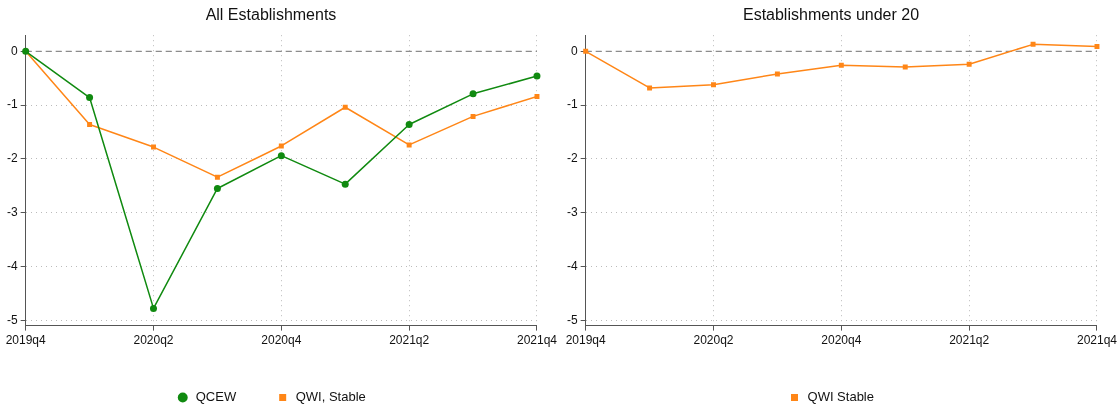 The height and width of the screenshot is (418, 1120). I want to click on legend-label: QCEW, so click(216, 397).